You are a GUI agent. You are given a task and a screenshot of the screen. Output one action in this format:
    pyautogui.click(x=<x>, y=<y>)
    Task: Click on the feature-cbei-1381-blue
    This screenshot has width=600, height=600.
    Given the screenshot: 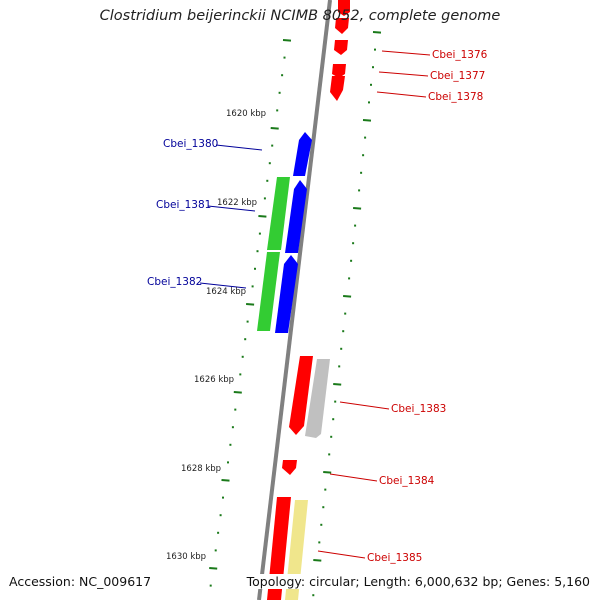 What is the action you would take?
    pyautogui.click(x=296, y=216)
    